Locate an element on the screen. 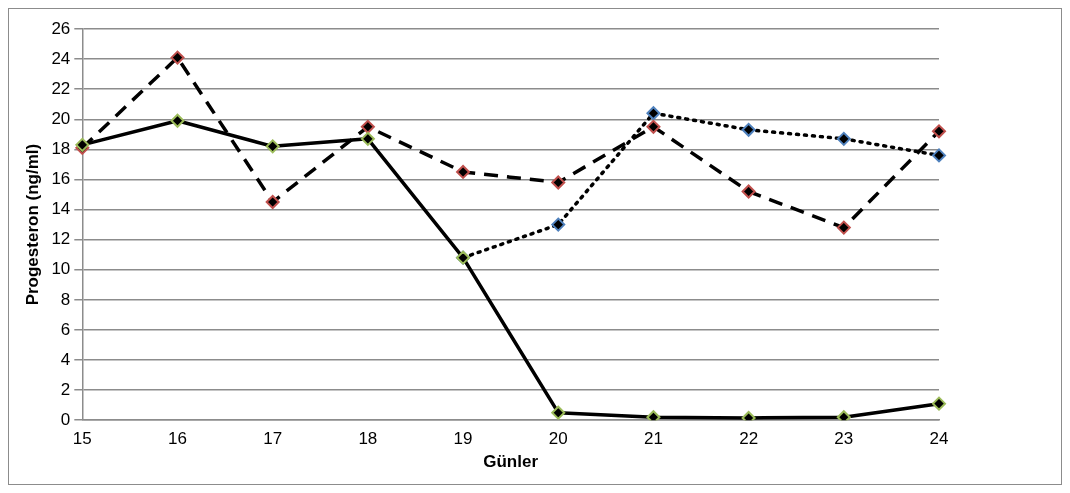 This screenshot has height=493, width=1070. y-tick-label: 22 is located at coordinates (61, 88).